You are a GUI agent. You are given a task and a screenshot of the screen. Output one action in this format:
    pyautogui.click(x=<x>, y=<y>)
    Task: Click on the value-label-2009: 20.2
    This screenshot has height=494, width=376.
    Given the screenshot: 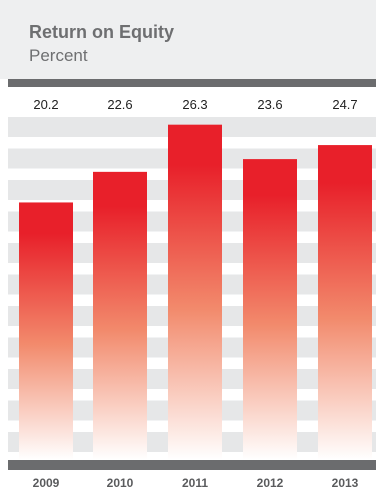 What is the action you would take?
    pyautogui.click(x=45, y=104)
    